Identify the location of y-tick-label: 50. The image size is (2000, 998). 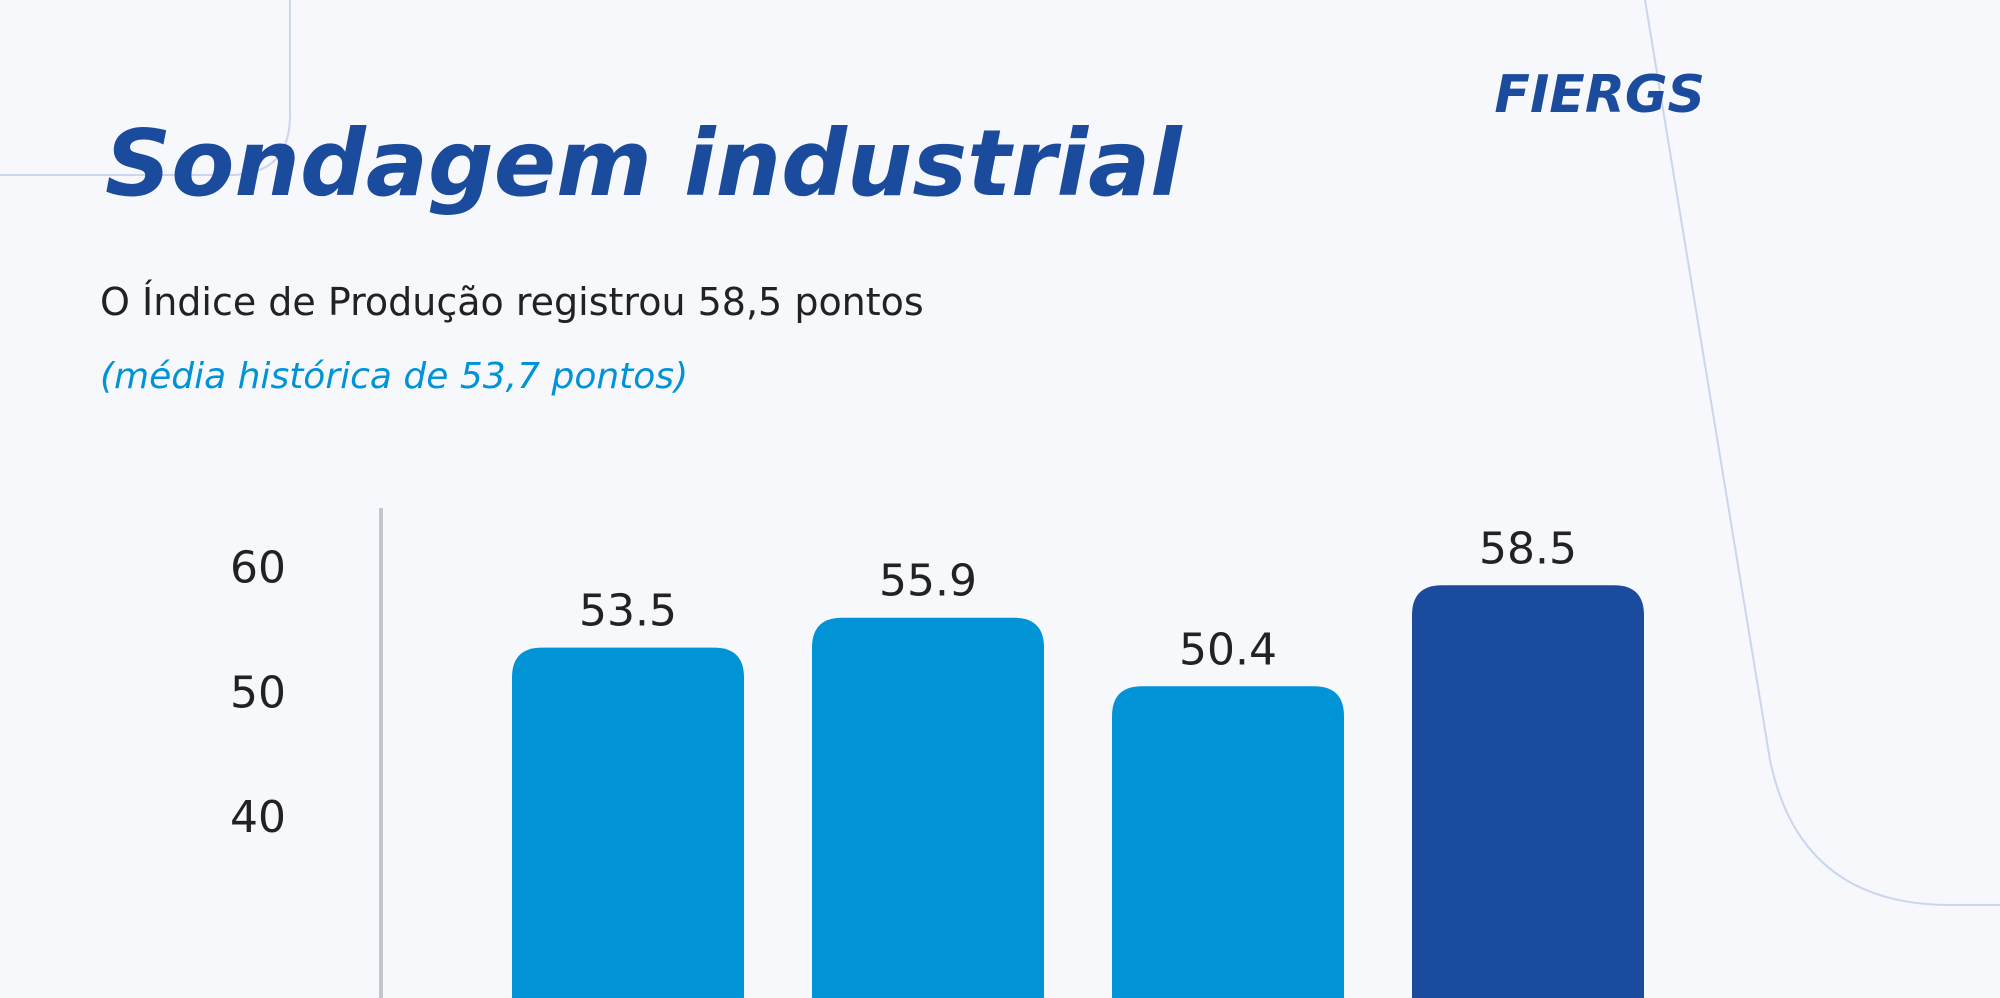
(258, 692).